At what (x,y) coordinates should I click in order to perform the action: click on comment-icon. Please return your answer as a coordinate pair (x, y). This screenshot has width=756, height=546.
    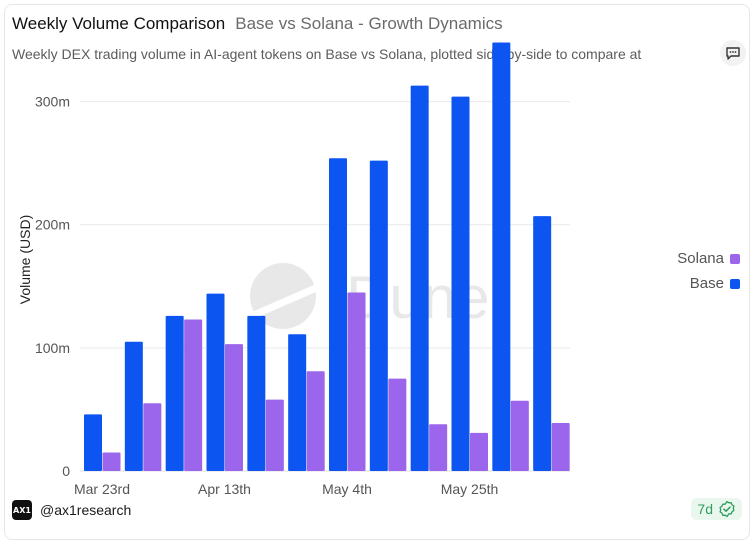
    Looking at the image, I should click on (733, 53).